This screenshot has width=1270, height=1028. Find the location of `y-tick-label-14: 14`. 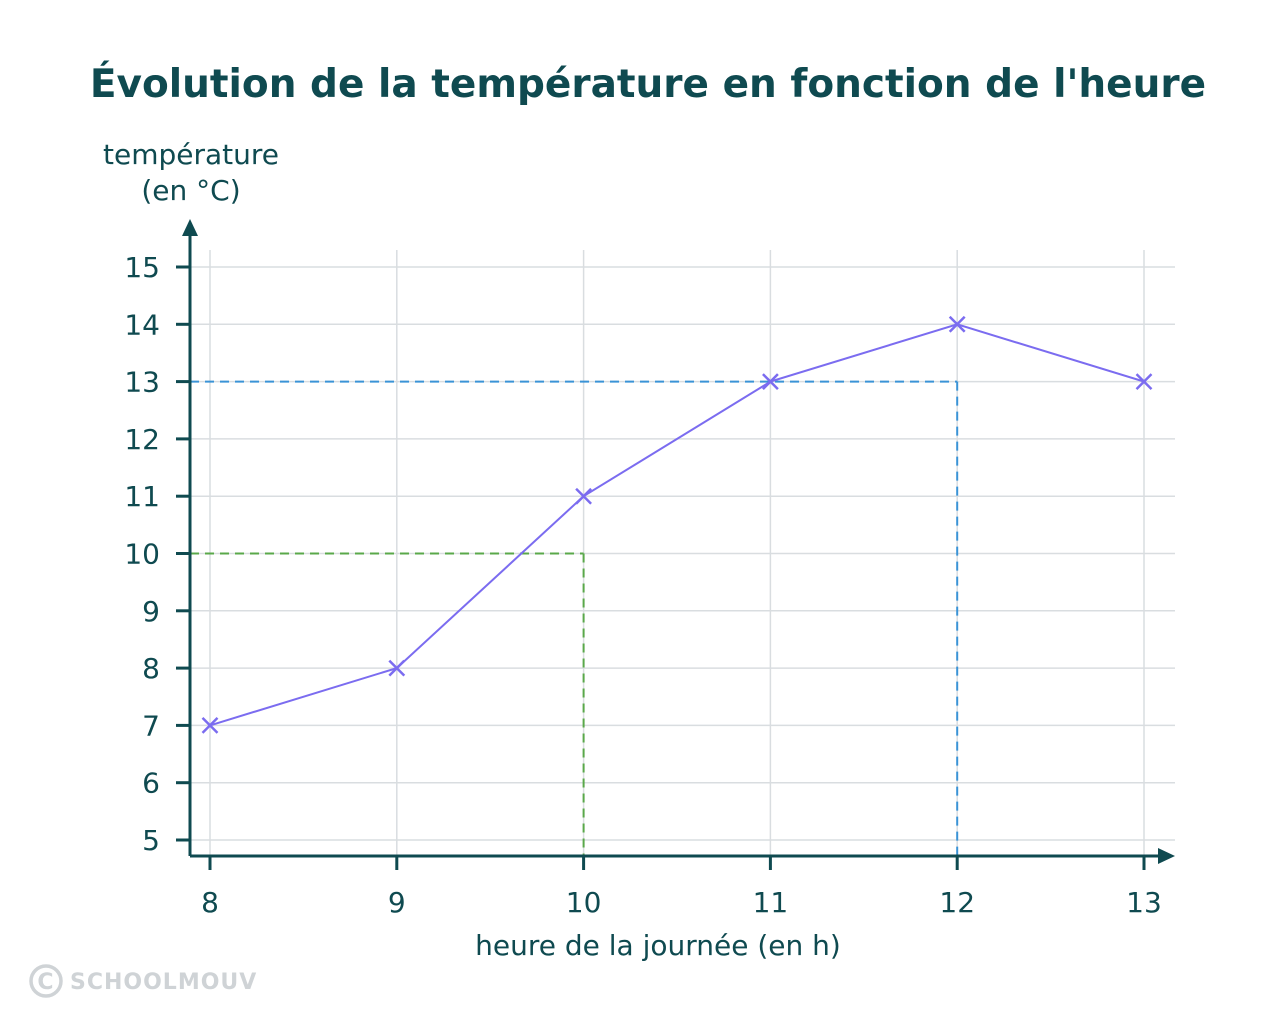

y-tick-label-14: 14 is located at coordinates (142, 324).